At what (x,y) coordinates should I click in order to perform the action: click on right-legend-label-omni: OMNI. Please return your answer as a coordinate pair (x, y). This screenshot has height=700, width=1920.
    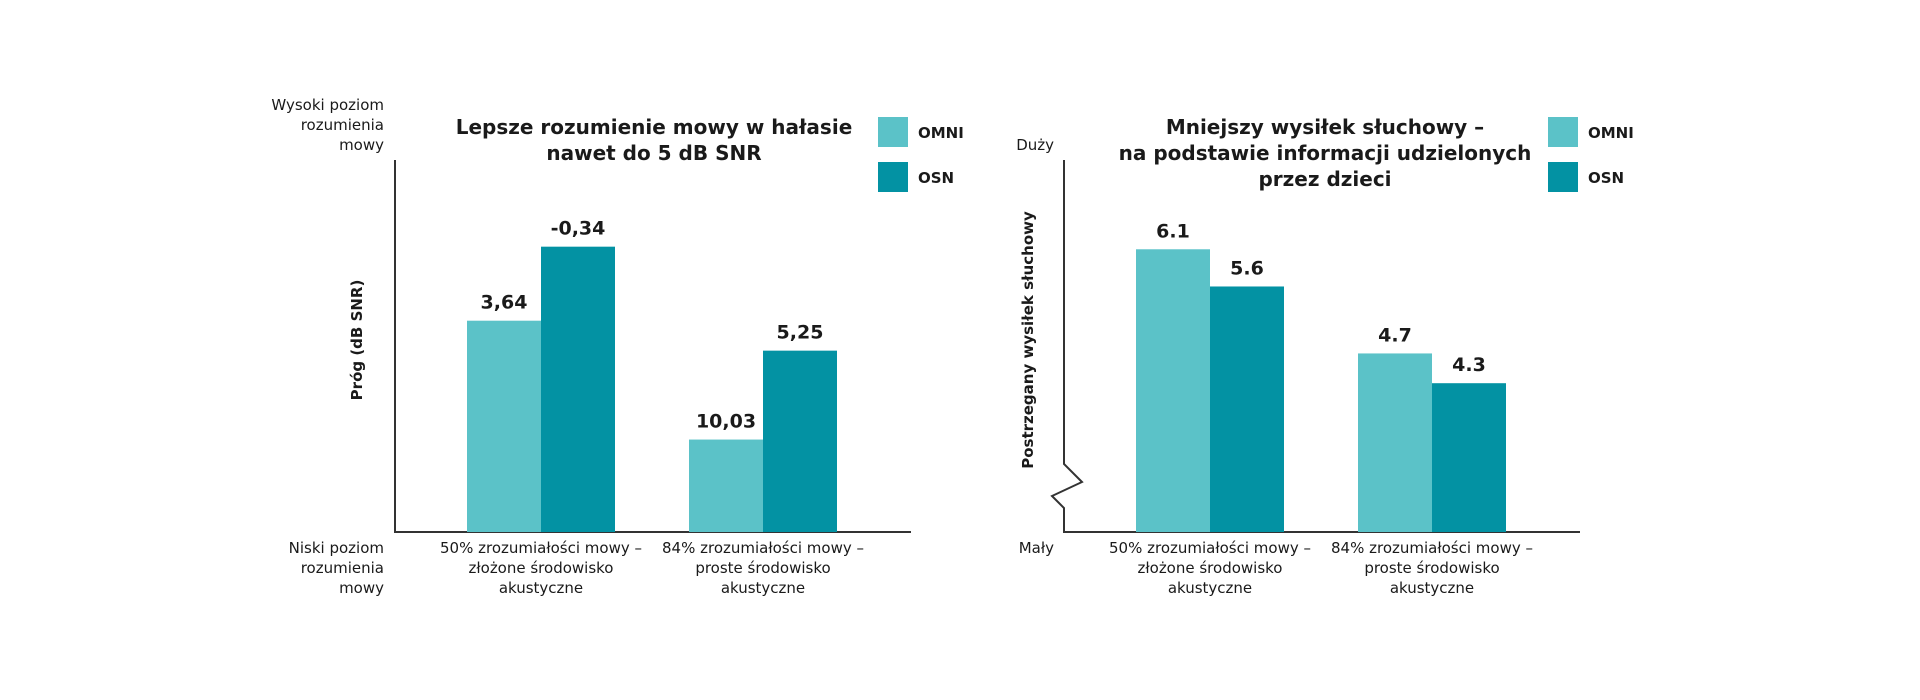
    Looking at the image, I should click on (1611, 133).